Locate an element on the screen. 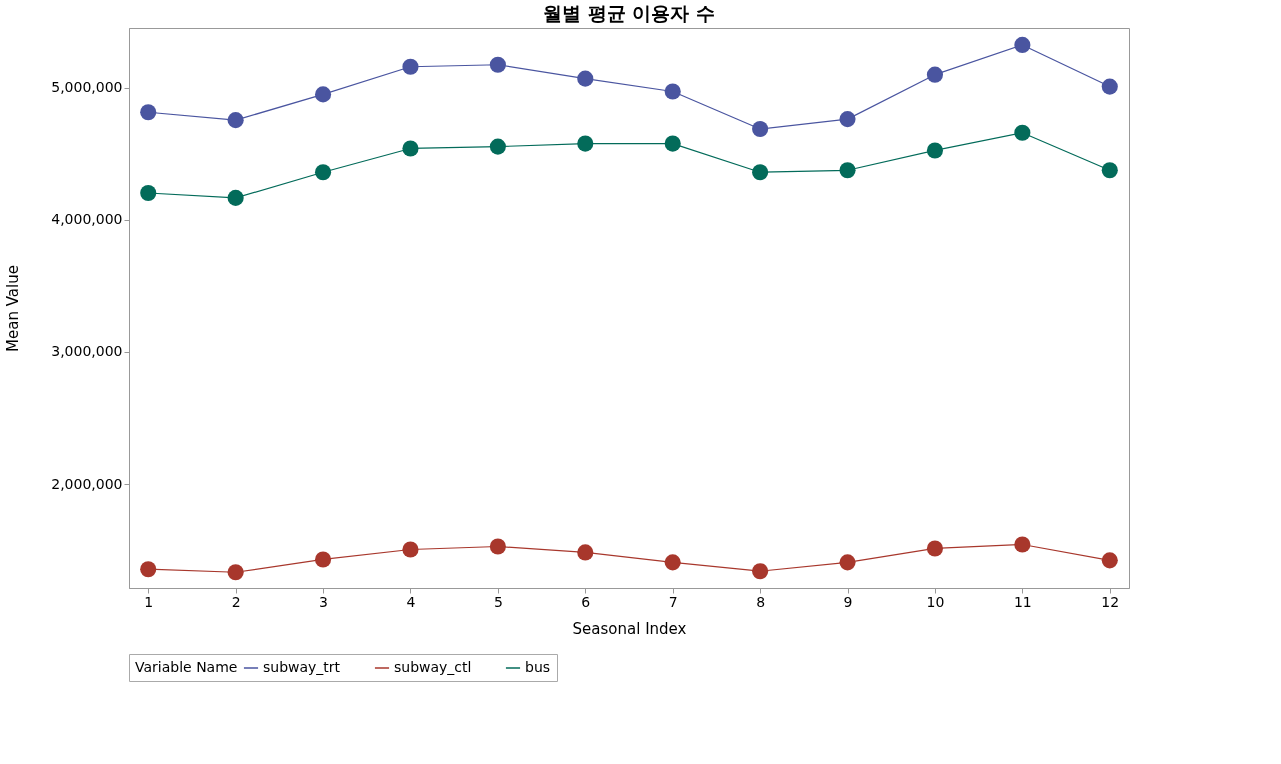 This screenshot has width=1281, height=764. x-tick-label: 7 is located at coordinates (673, 601).